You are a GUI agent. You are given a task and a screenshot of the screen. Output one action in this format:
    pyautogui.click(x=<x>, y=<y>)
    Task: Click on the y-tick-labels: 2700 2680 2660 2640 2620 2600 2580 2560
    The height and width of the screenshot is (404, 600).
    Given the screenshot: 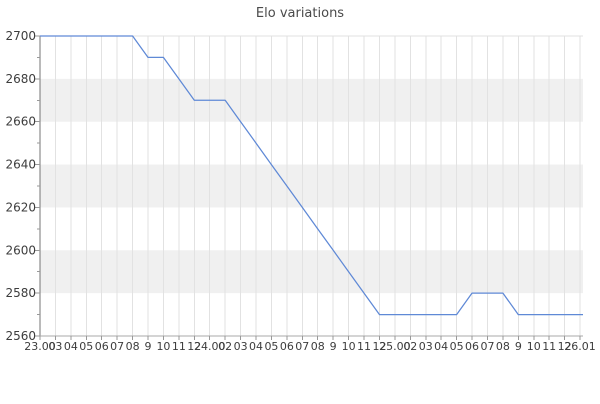 What is the action you would take?
    pyautogui.click(x=20, y=186)
    